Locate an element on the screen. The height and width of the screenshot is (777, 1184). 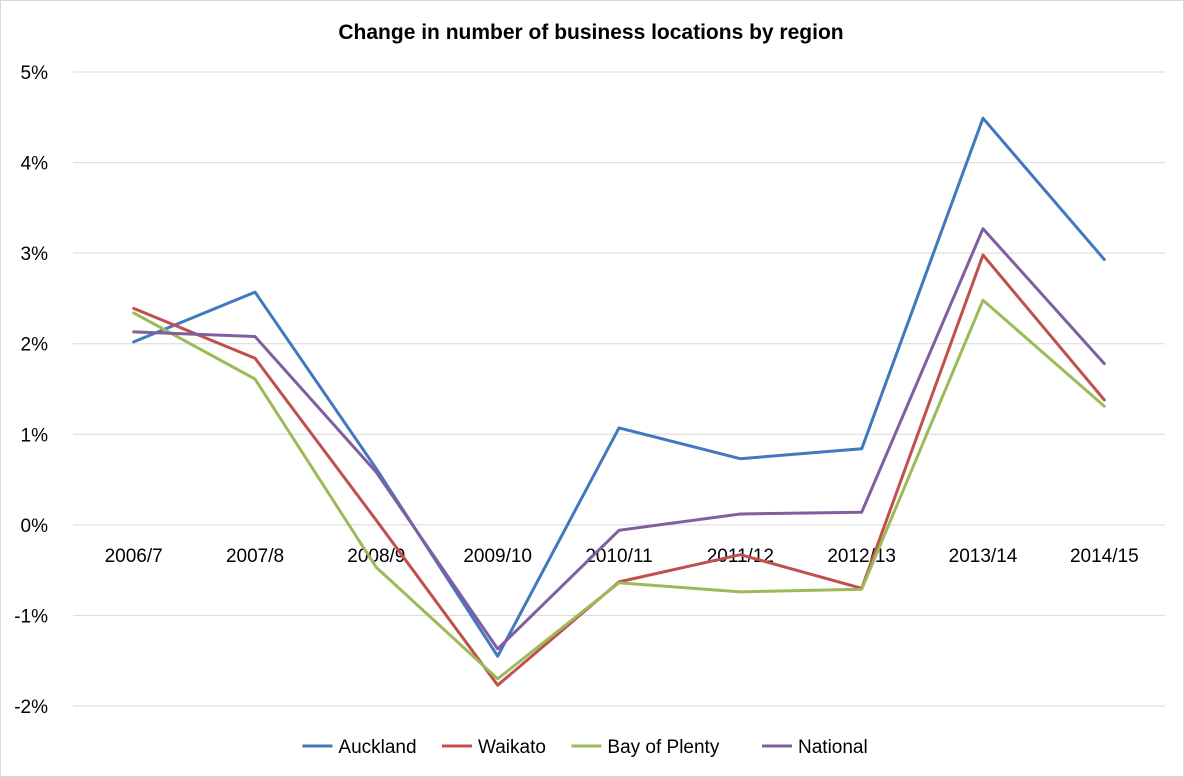
legend-label: Waikato is located at coordinates (512, 747).